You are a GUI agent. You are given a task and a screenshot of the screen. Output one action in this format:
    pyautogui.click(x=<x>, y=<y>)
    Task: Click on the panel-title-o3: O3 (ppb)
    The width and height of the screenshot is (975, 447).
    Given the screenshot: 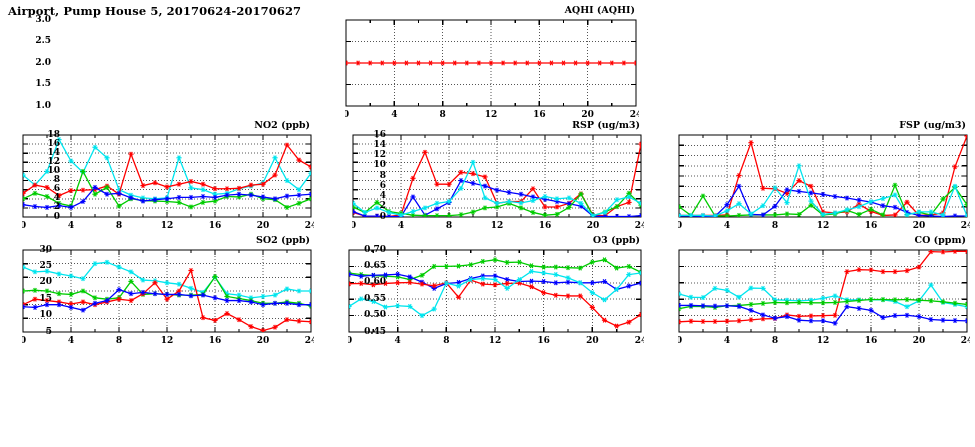 What is the action you would take?
    pyautogui.click(x=616, y=240)
    